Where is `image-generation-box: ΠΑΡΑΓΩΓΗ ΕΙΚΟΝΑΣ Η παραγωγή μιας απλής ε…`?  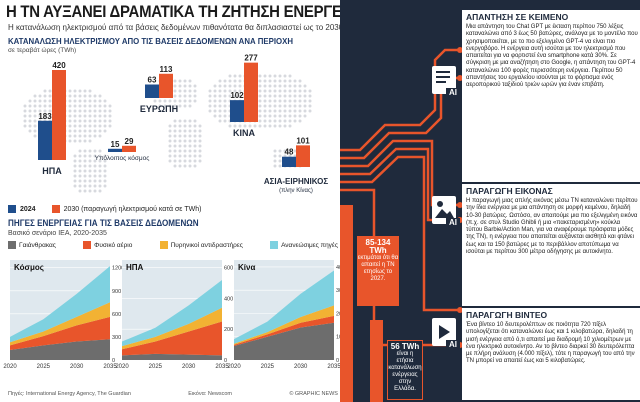 image-generation-box: ΠΑΡΑΓΩΓΗ ΕΙΚΟΝΑΣ Η παραγωγή μιας απλής ε… is located at coordinates (551, 245).